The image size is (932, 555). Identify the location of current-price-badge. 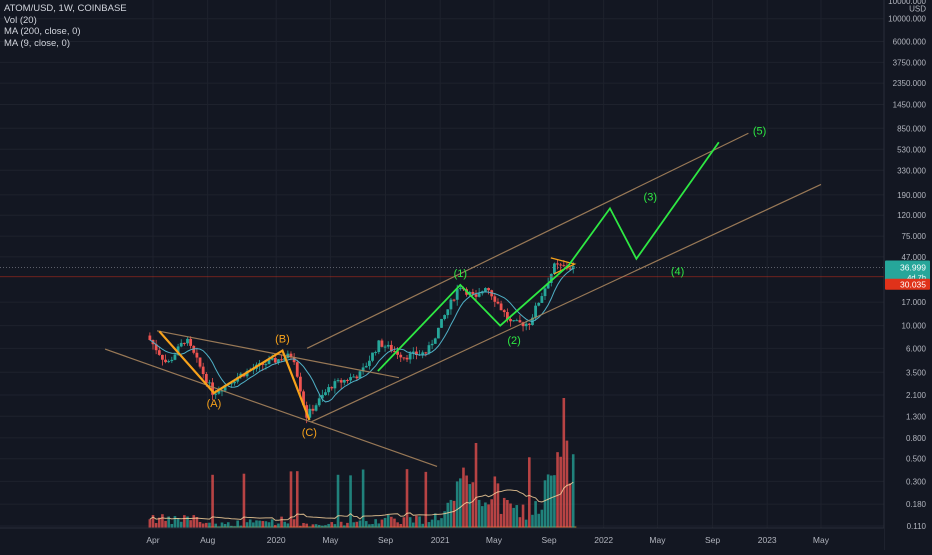
(907, 271).